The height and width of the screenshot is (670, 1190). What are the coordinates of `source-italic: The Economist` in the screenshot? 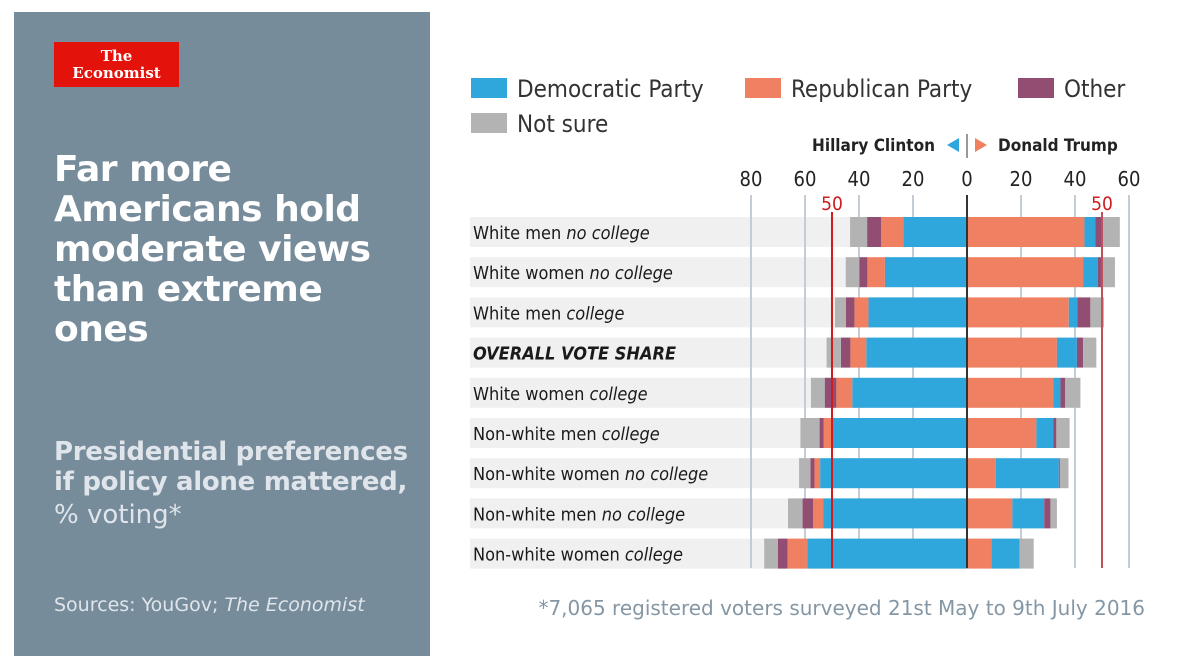 It's located at (294, 605).